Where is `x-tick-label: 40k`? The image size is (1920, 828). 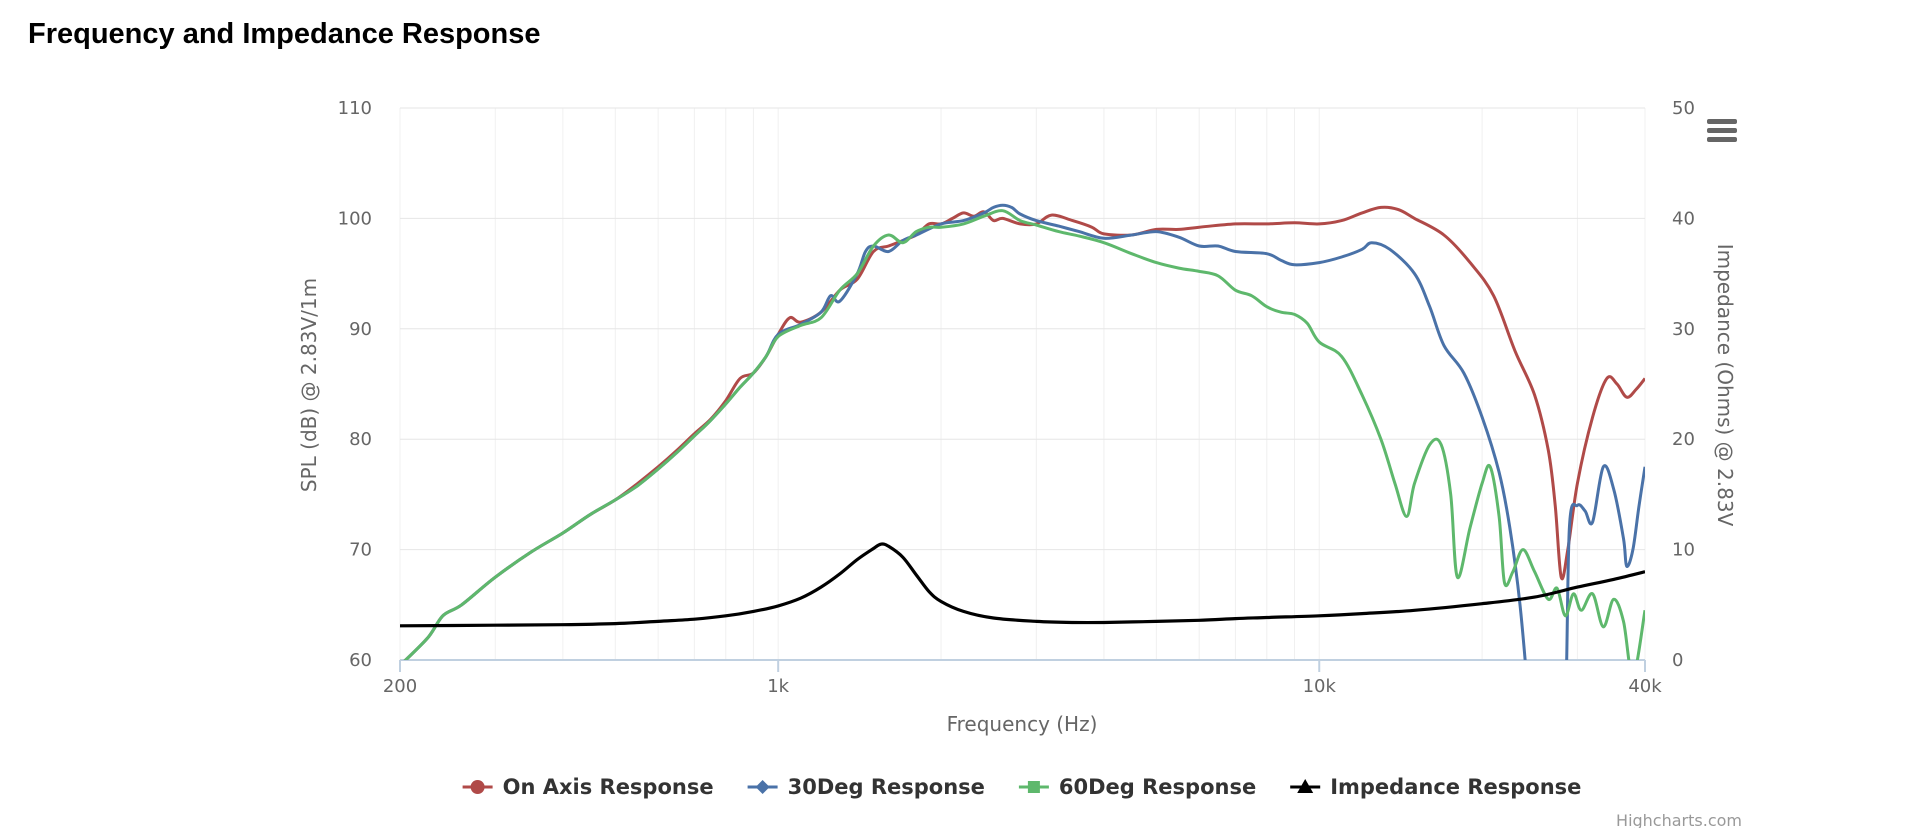
x-tick-label: 40k is located at coordinates (1645, 686).